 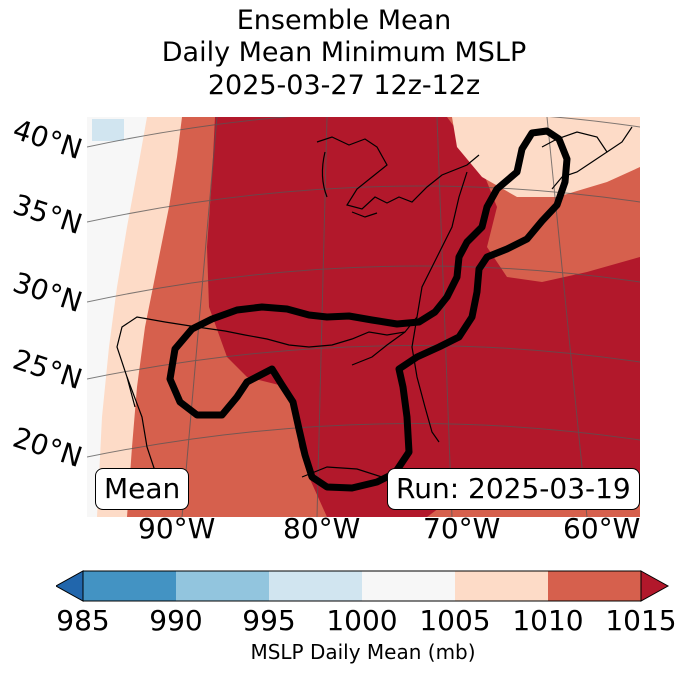 I want to click on title-line-1: Ensemble Mean, so click(x=344, y=20).